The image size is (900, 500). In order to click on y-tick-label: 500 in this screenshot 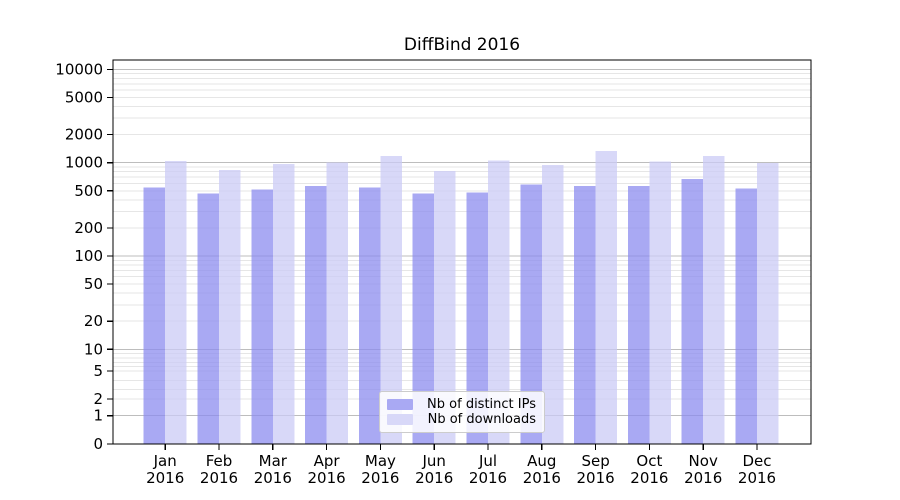, I will do `click(88, 191)`.